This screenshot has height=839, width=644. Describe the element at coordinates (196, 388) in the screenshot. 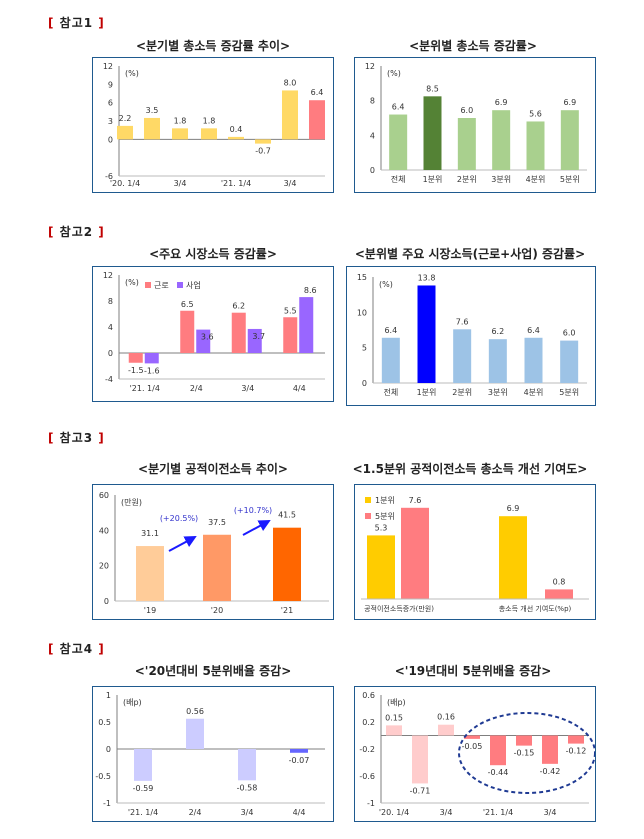

I see `x-tick-label: 2/4` at that location.